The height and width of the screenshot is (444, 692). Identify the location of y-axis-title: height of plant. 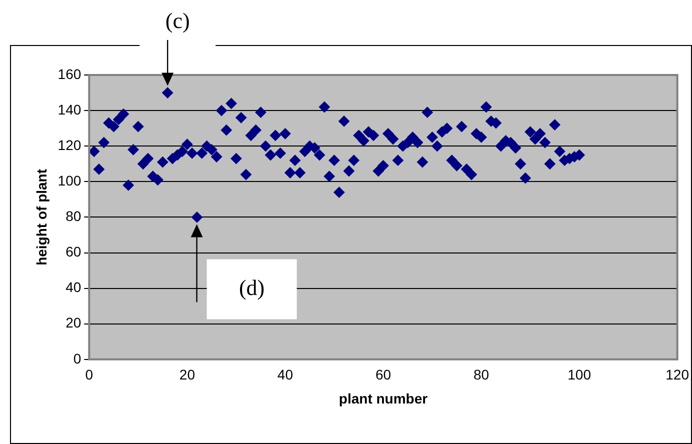
(41, 217).